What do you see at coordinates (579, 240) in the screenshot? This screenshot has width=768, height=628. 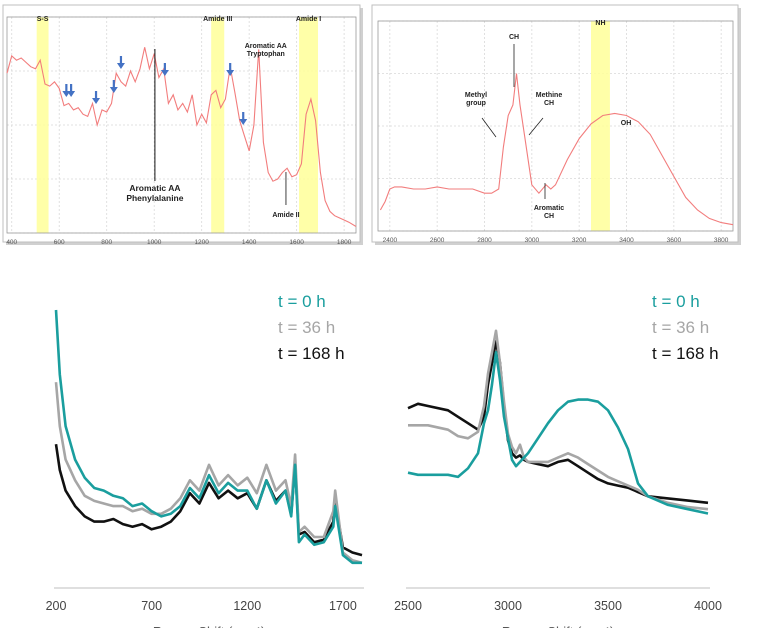 I see `x-tick-label: 3200` at bounding box center [579, 240].